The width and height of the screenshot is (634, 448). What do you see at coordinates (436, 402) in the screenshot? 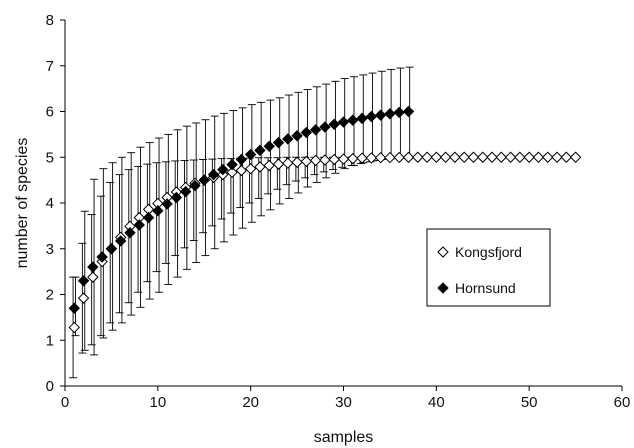
I see `x-tick-label: 40` at bounding box center [436, 402].